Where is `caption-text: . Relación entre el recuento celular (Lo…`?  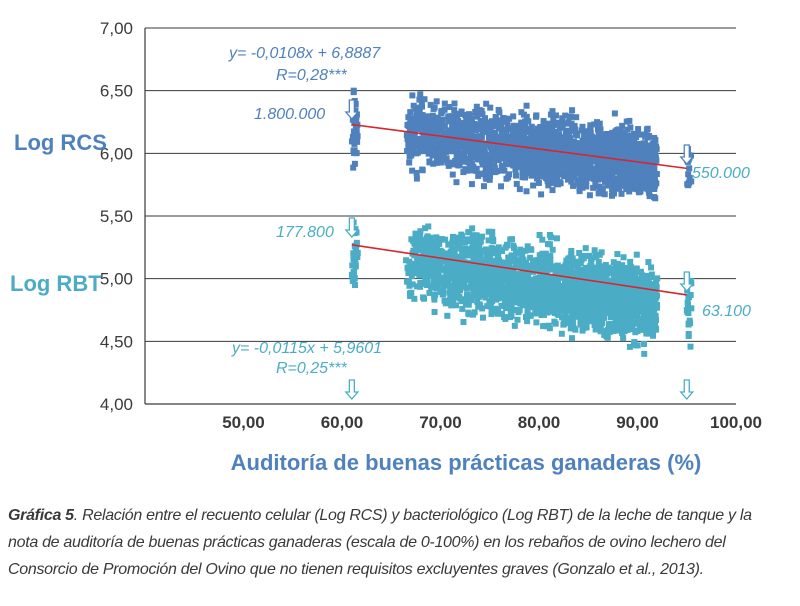 caption-text: . Relación entre el recuento celular (Lo… is located at coordinates (380, 542).